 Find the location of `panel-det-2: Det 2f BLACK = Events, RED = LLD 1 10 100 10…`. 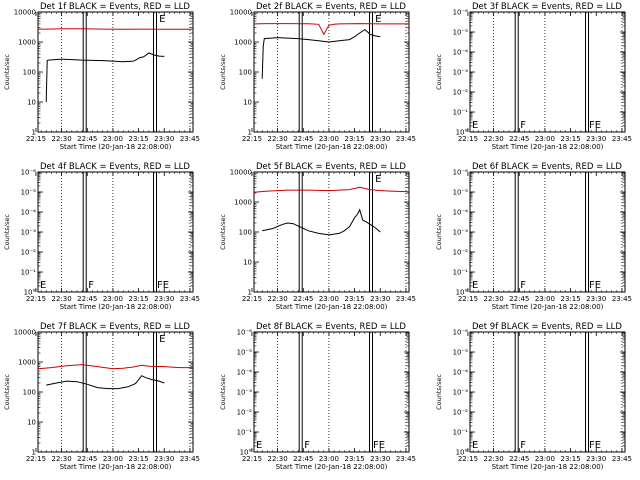

panel-det-2: Det 2f BLACK = Events, RED = LLD 1 10 100 10… is located at coordinates (317, 76).